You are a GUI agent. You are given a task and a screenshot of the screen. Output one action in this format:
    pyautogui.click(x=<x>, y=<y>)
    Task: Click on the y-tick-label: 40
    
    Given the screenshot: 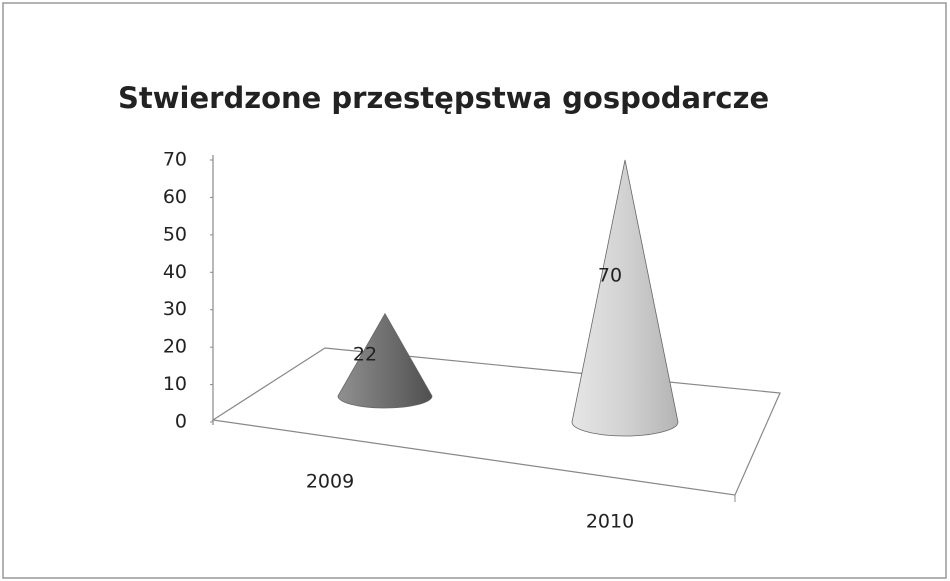 What is the action you would take?
    pyautogui.click(x=175, y=272)
    